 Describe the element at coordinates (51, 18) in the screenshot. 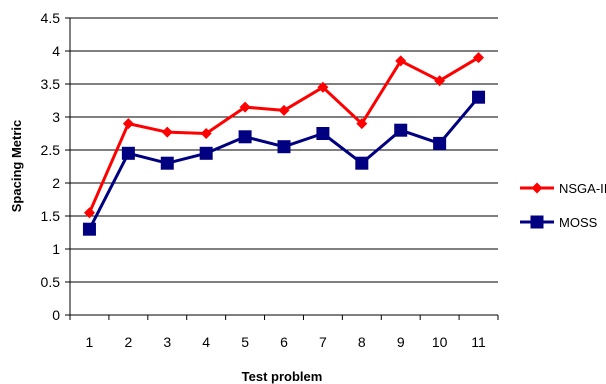

I see `y-tick-label: 4.5` at that location.